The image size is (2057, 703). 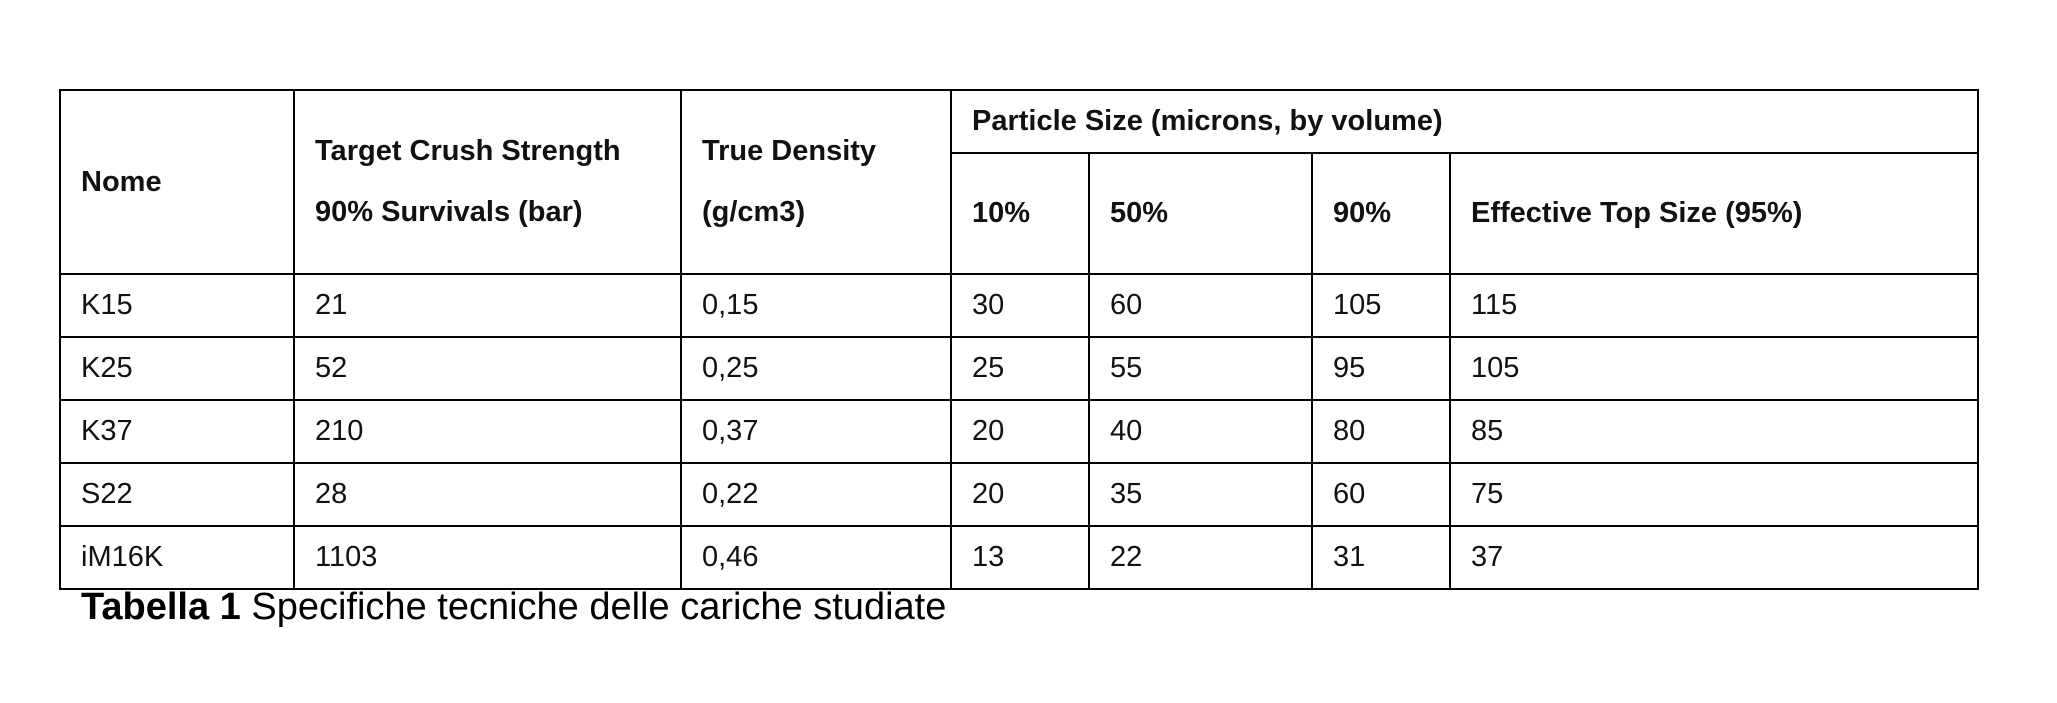 I want to click on table-cell: 0,46, so click(x=816, y=557).